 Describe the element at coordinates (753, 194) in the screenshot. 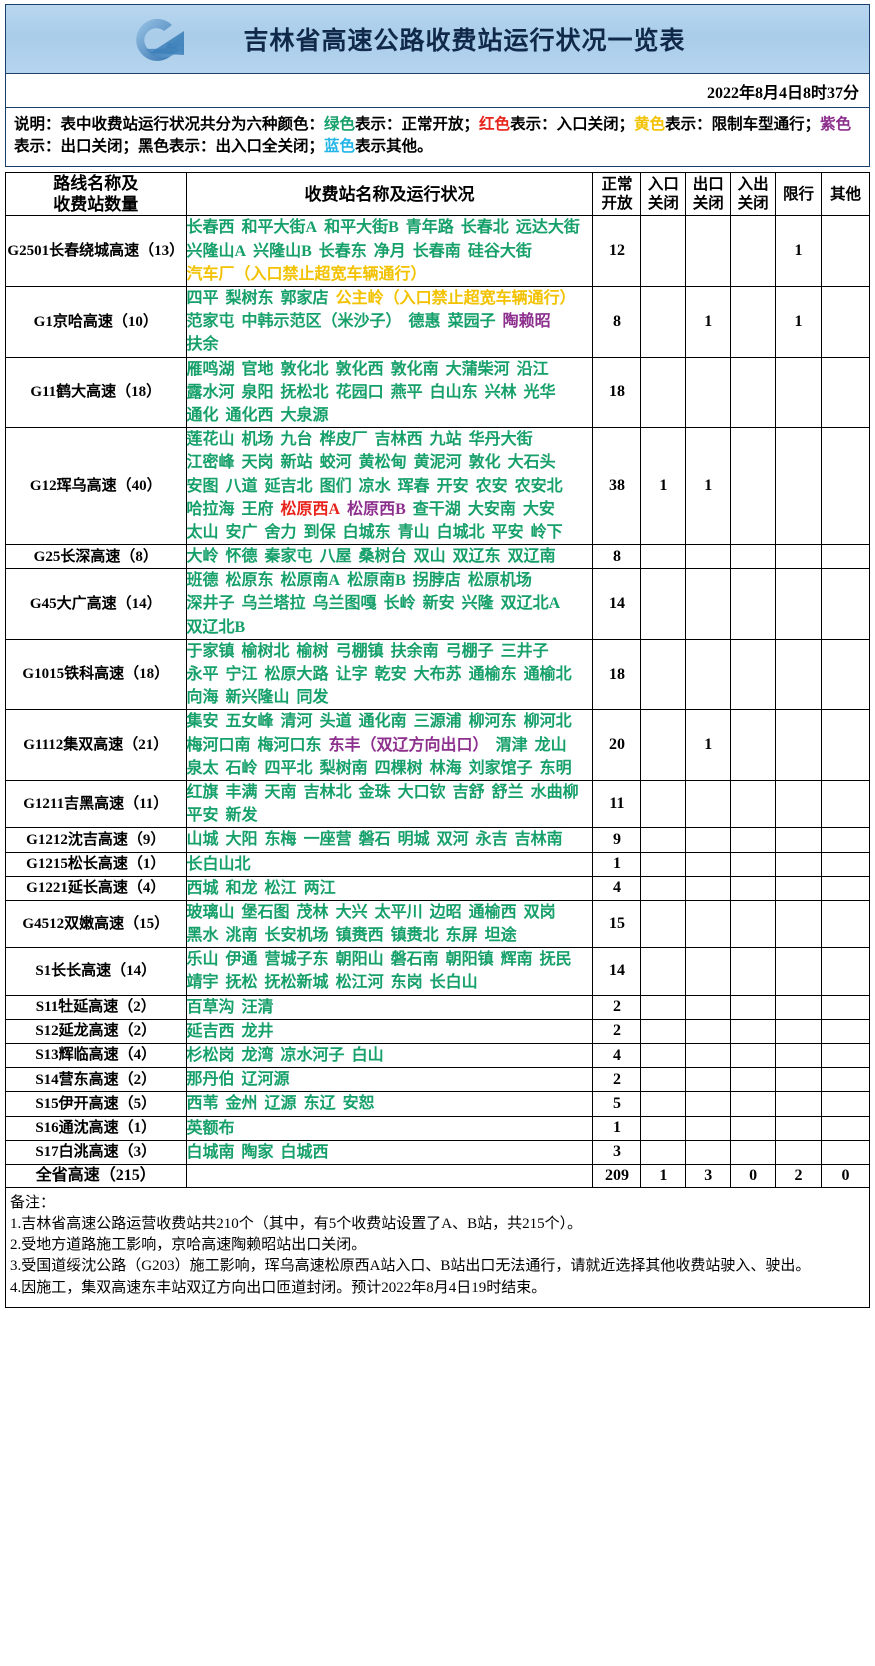

I see `header-both-closed: 入出 关闭` at that location.